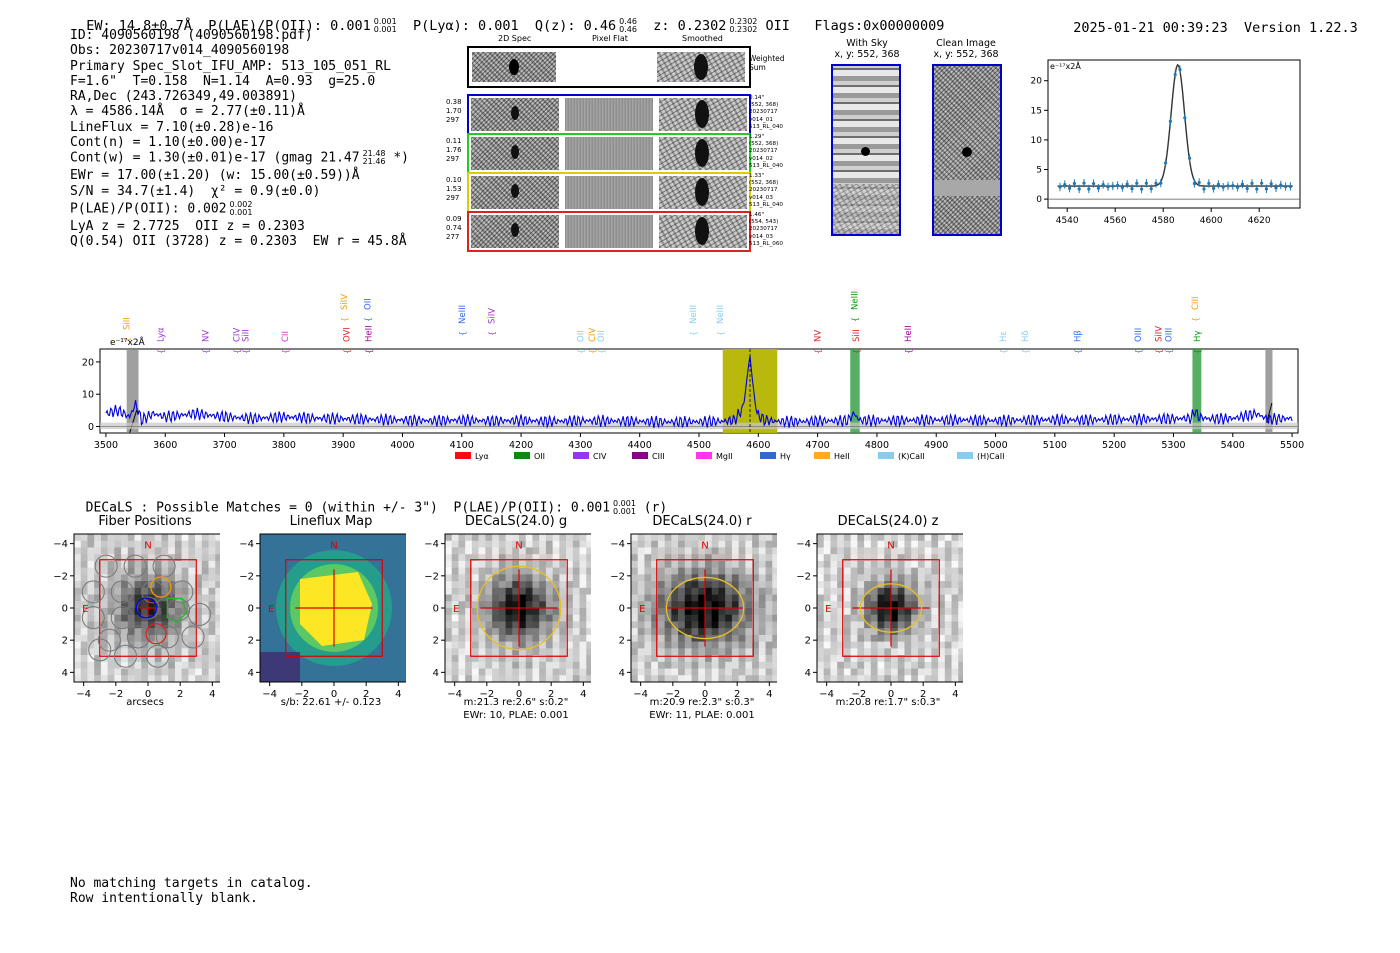 Image resolution: width=1400 pixels, height=953 pixels. I want to click on masked-region-right, so click(1269, 391).